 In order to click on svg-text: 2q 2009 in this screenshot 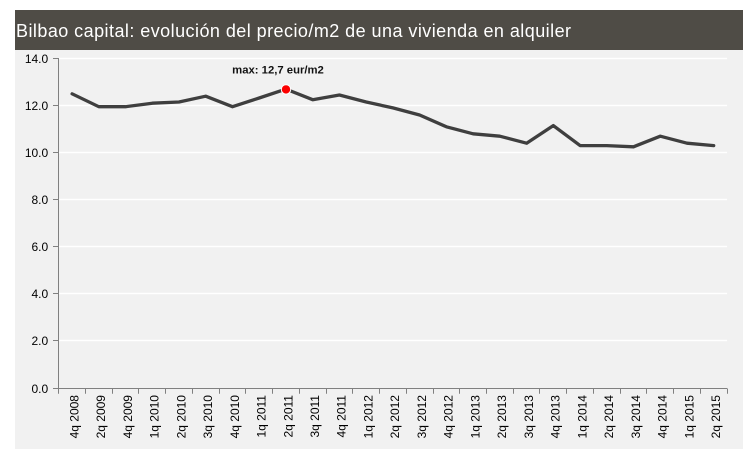, I will do `click(101, 417)`.